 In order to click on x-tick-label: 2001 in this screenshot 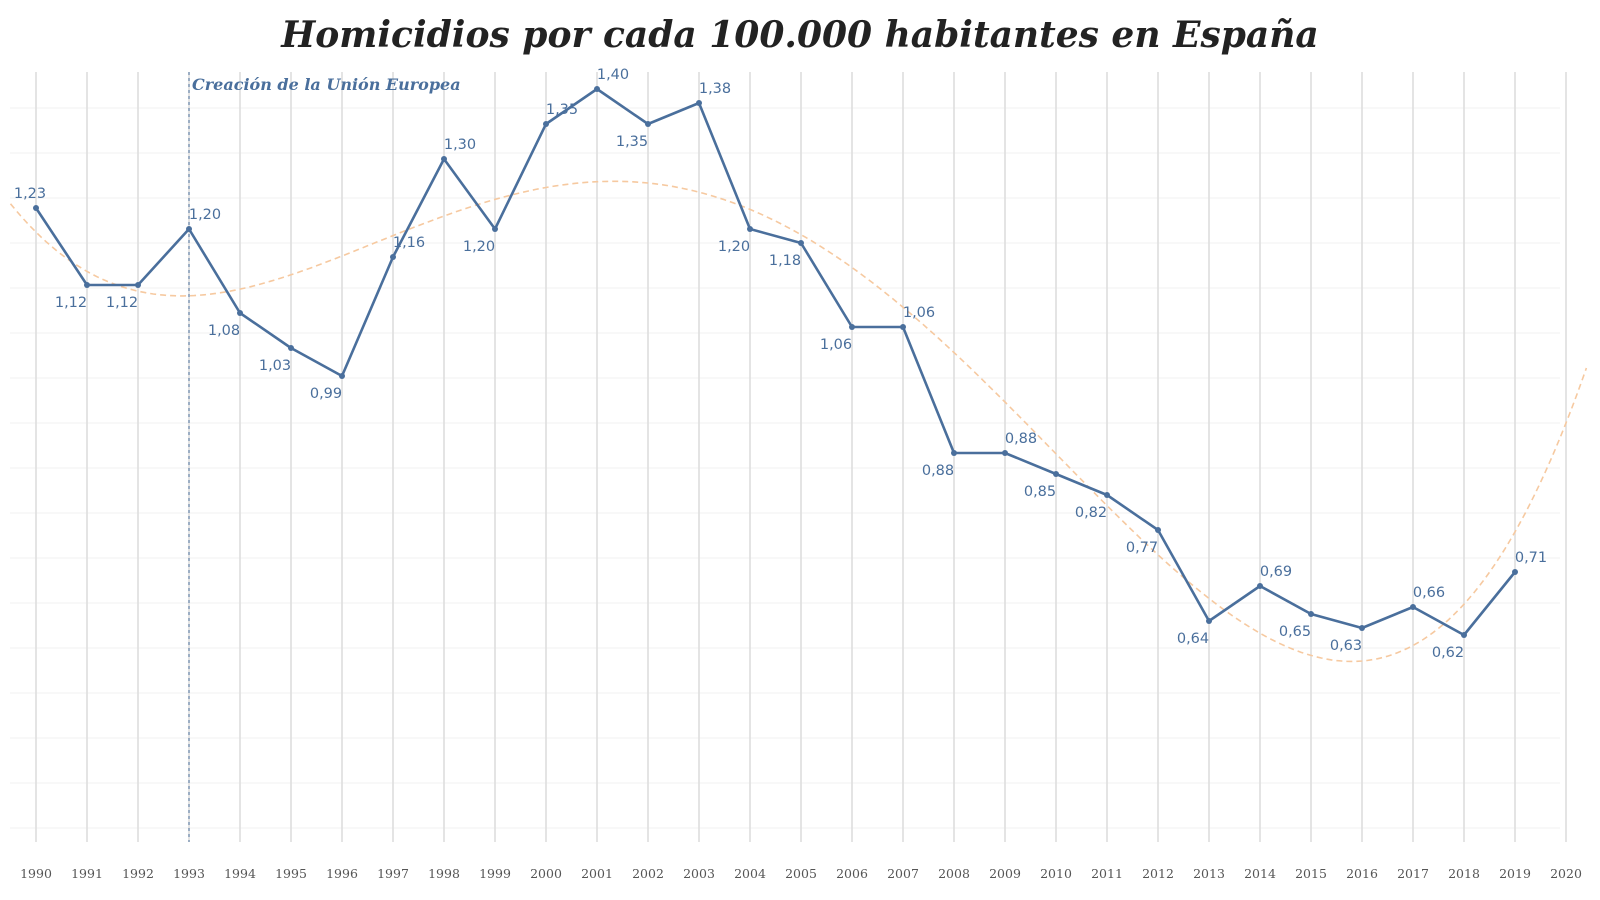, I will do `click(597, 873)`.